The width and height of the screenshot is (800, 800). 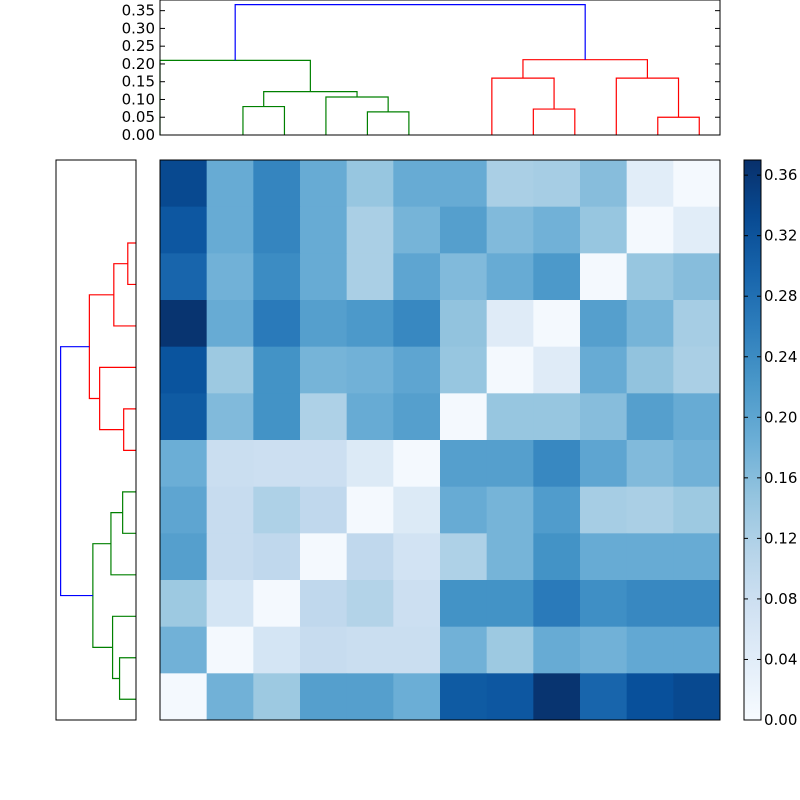 I want to click on heatmap-cell-r1-c6, so click(x=464, y=230).